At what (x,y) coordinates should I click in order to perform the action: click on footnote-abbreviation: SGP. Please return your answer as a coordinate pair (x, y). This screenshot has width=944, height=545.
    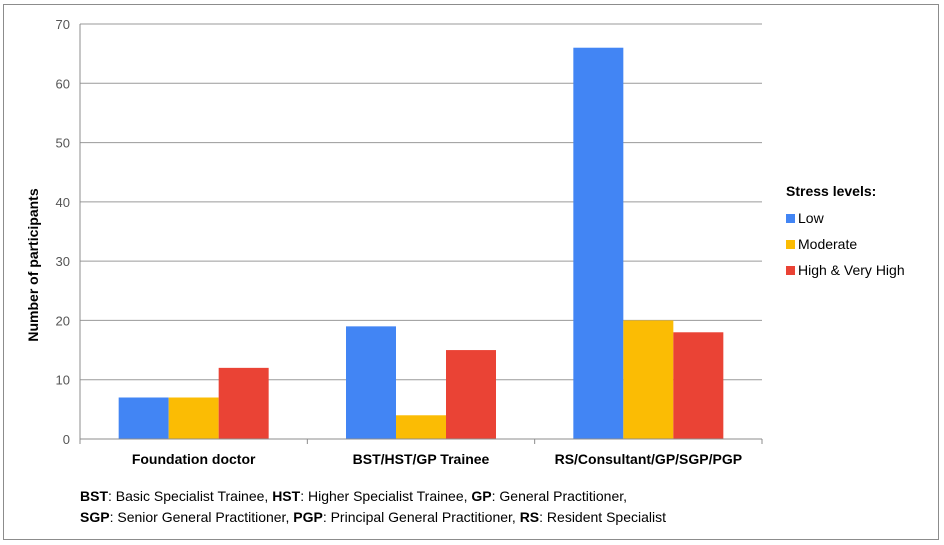
    Looking at the image, I should click on (95, 517).